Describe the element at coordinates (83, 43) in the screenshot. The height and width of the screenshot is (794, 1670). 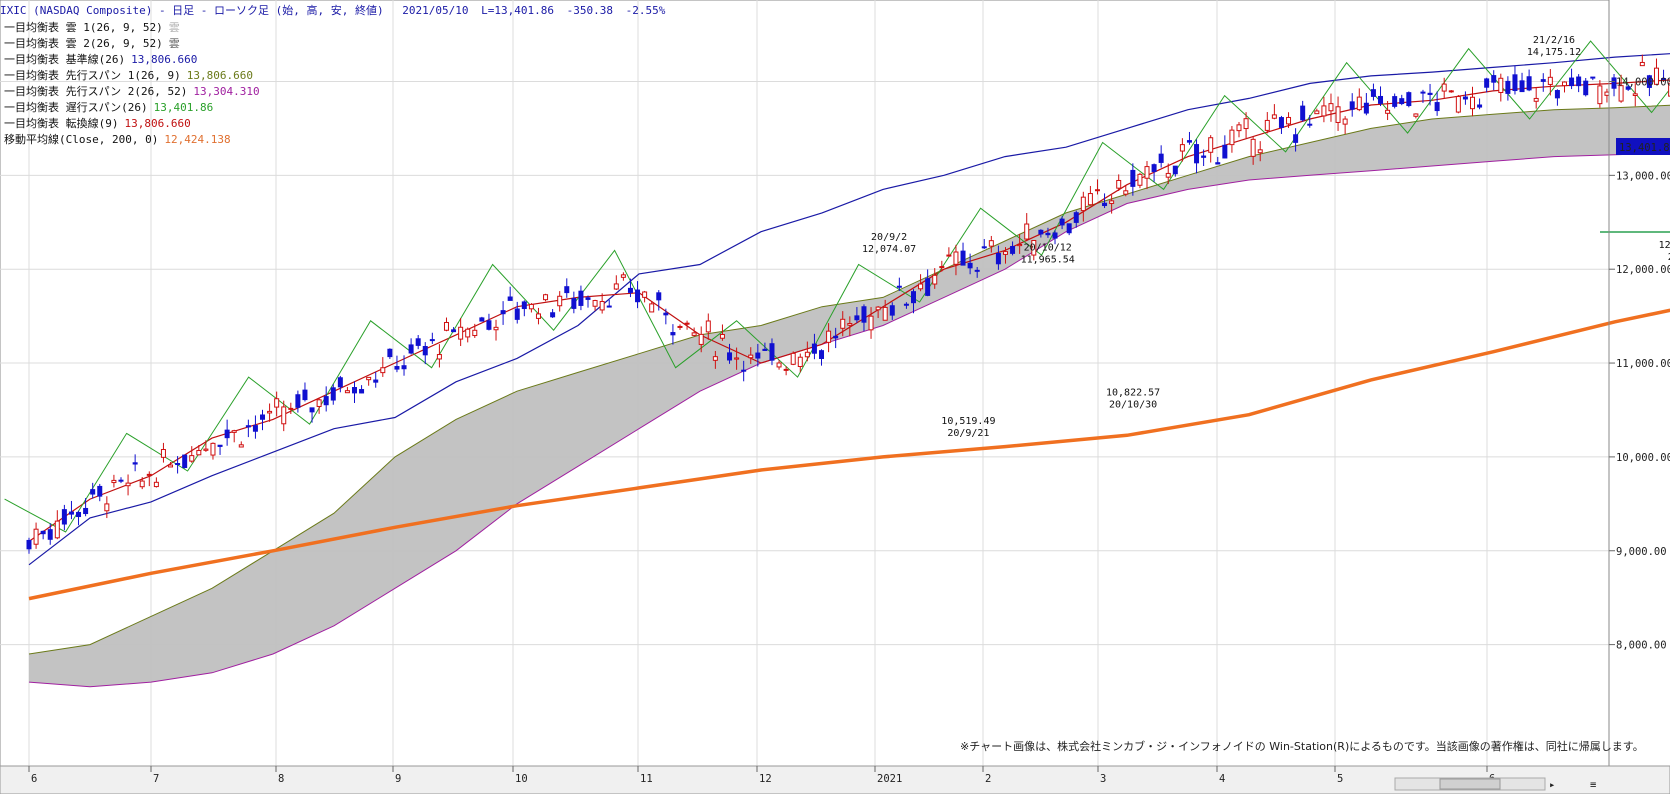
I see `legend-label: 一目均衡表 雲 2(26, 9, 52)` at that location.